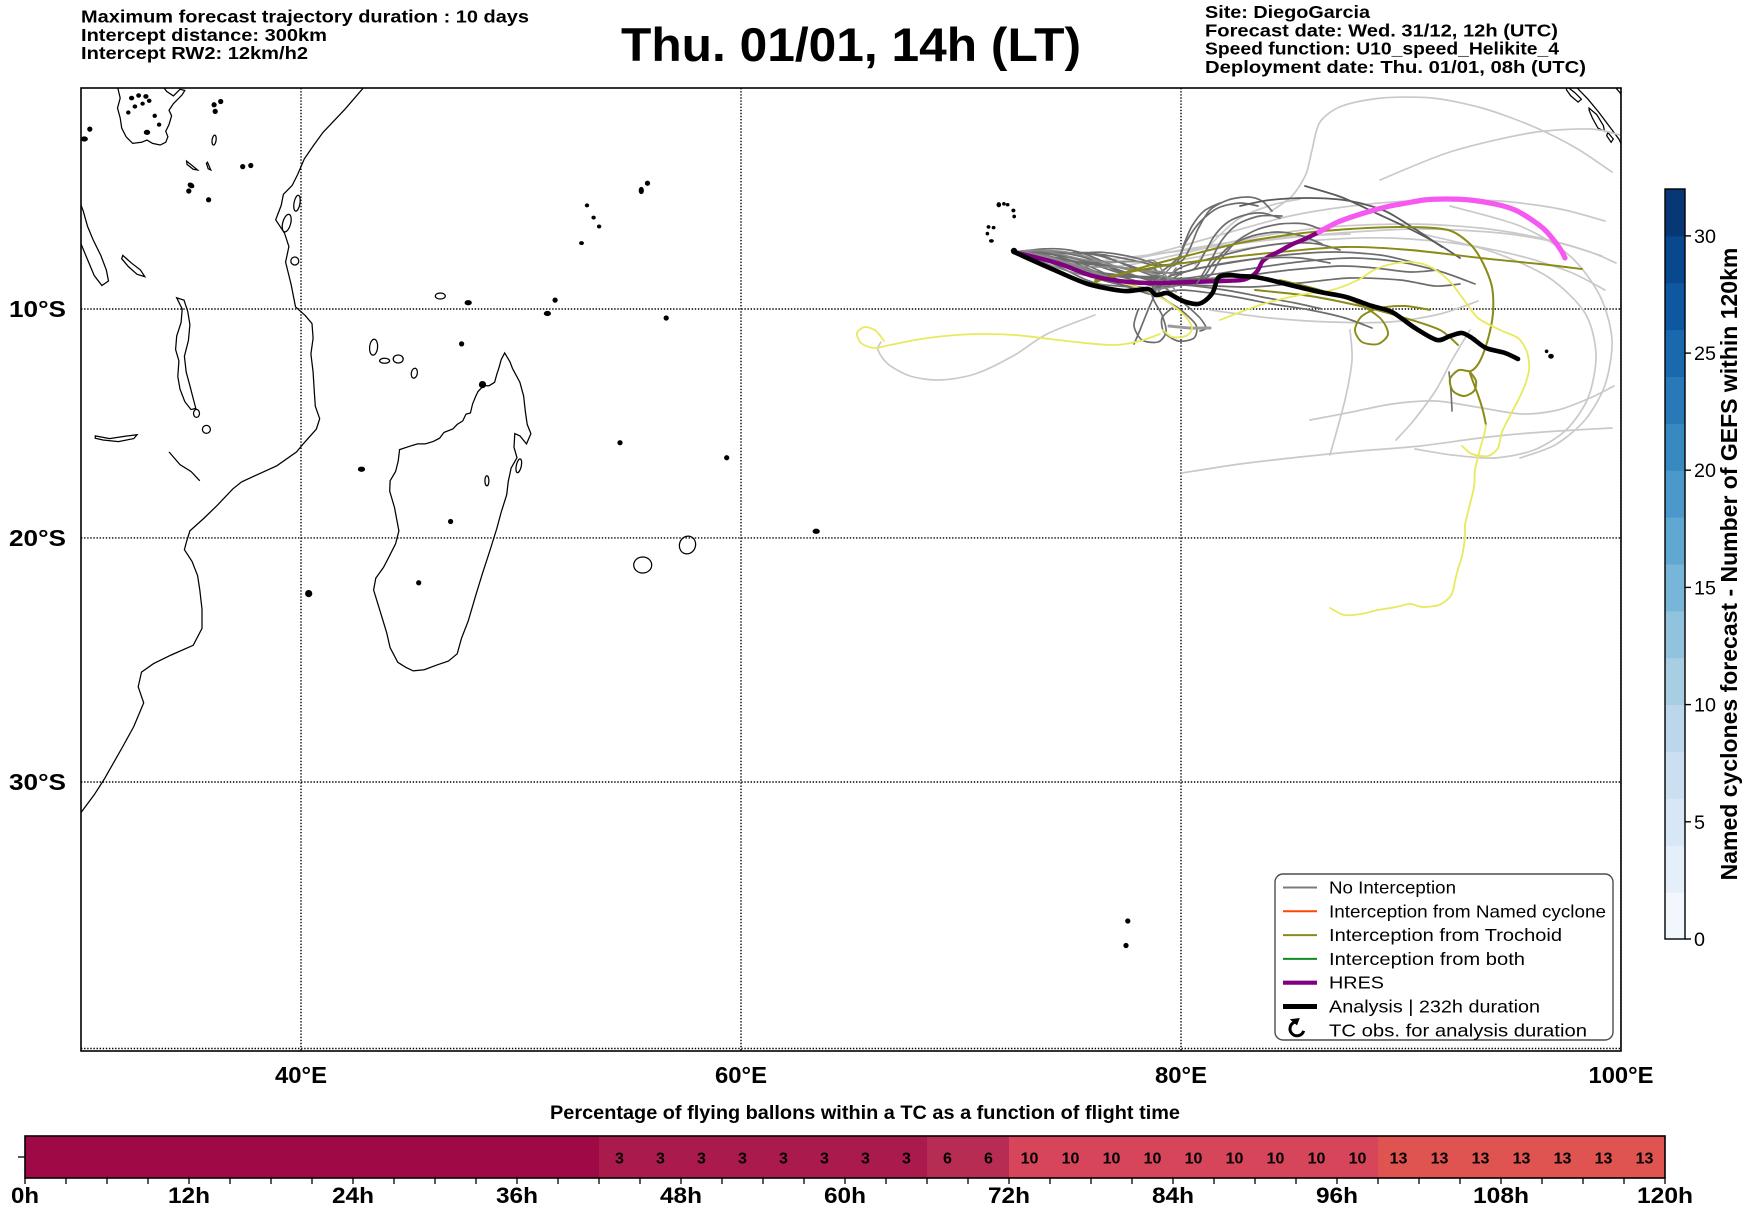 This screenshot has height=1218, width=1752. What do you see at coordinates (1705, 237) in the screenshot?
I see `svg-text: 30` at bounding box center [1705, 237].